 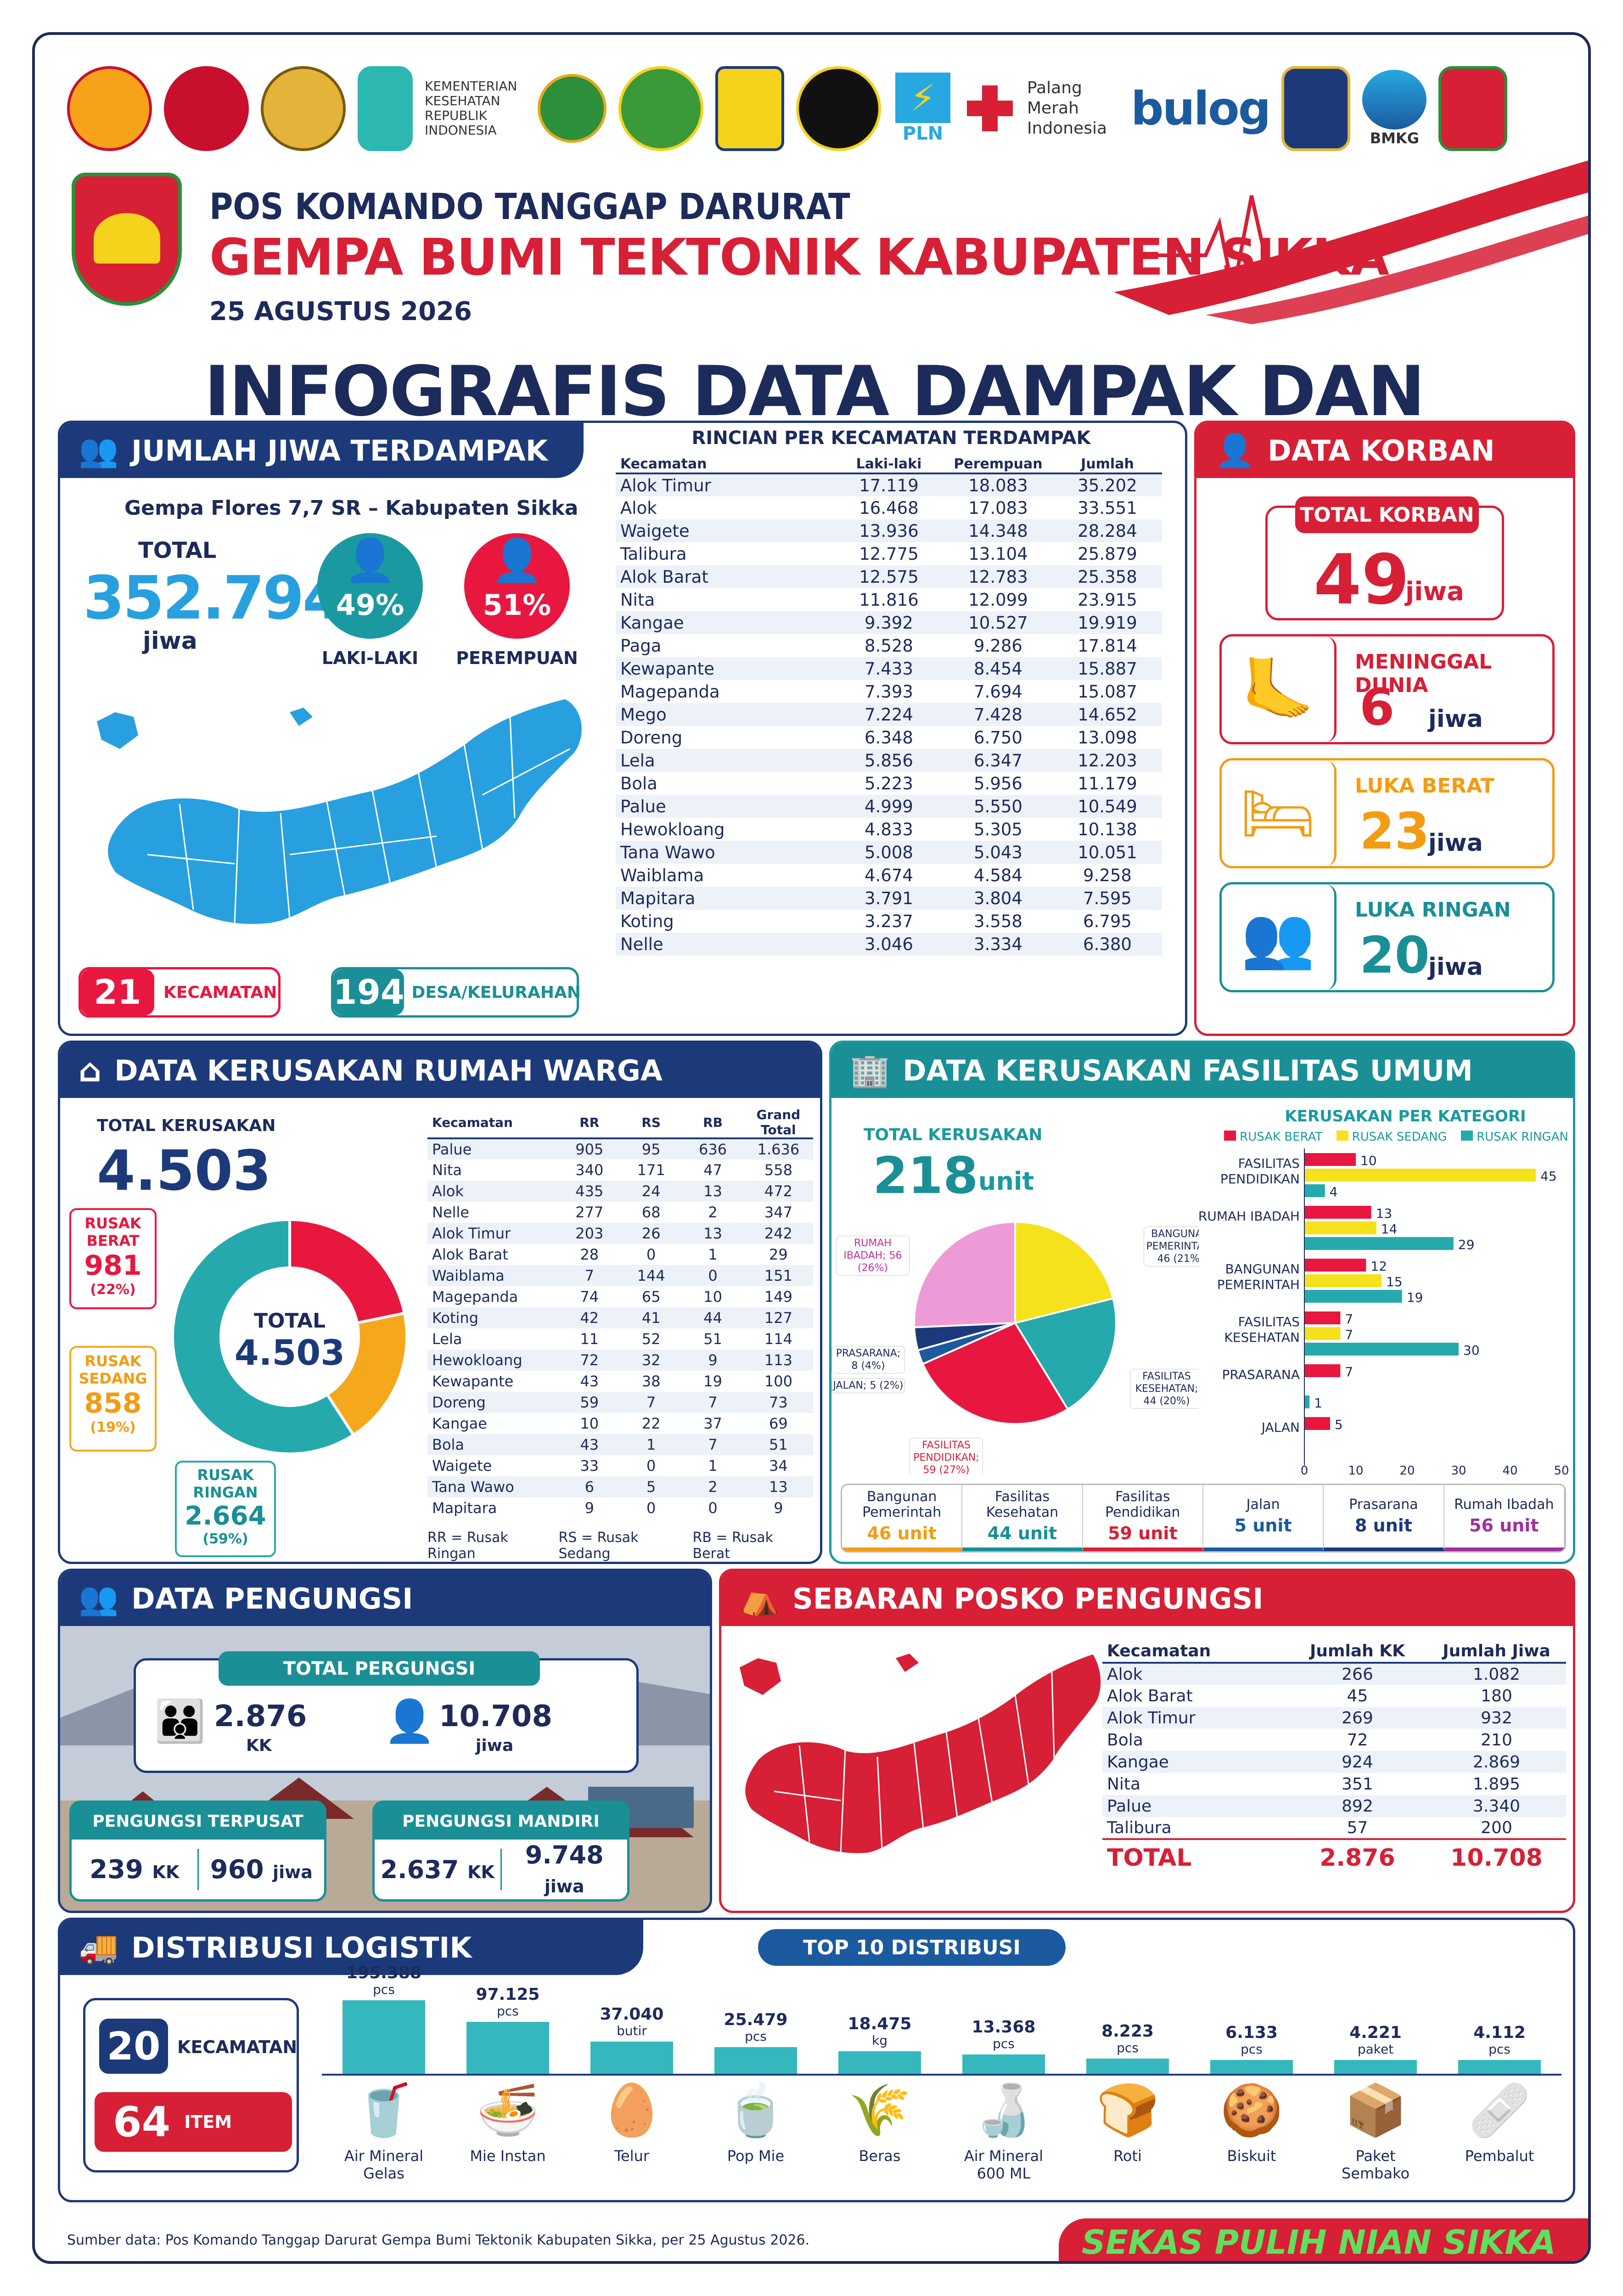 What do you see at coordinates (112, 1232) in the screenshot?
I see `rb-label: RUSAK BERAT` at bounding box center [112, 1232].